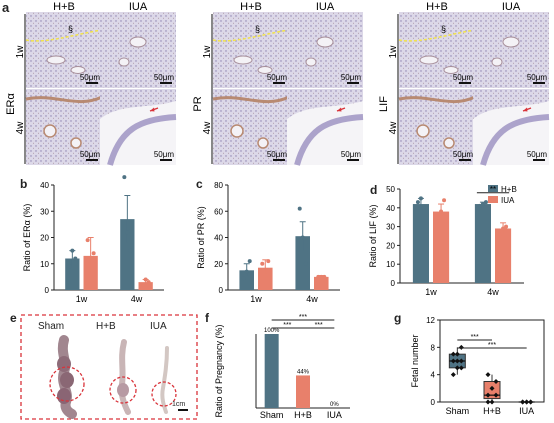 This screenshot has width=554, height=423. Describe the element at coordinates (482, 243) in the screenshot. I see `bar-H+B-4w` at that location.